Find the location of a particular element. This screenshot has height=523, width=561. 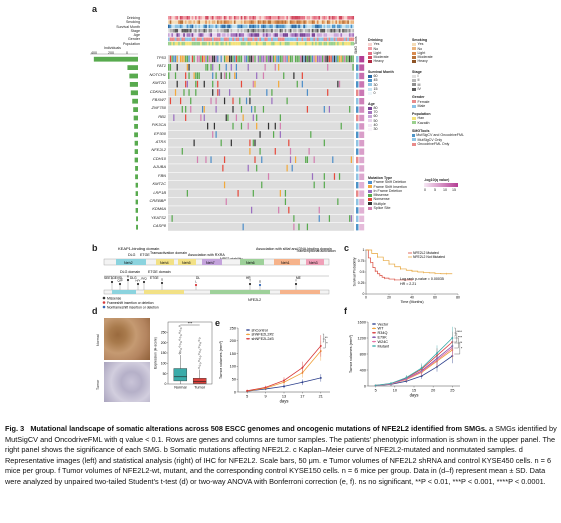

domain-neh1 is located at coordinates (287, 262).